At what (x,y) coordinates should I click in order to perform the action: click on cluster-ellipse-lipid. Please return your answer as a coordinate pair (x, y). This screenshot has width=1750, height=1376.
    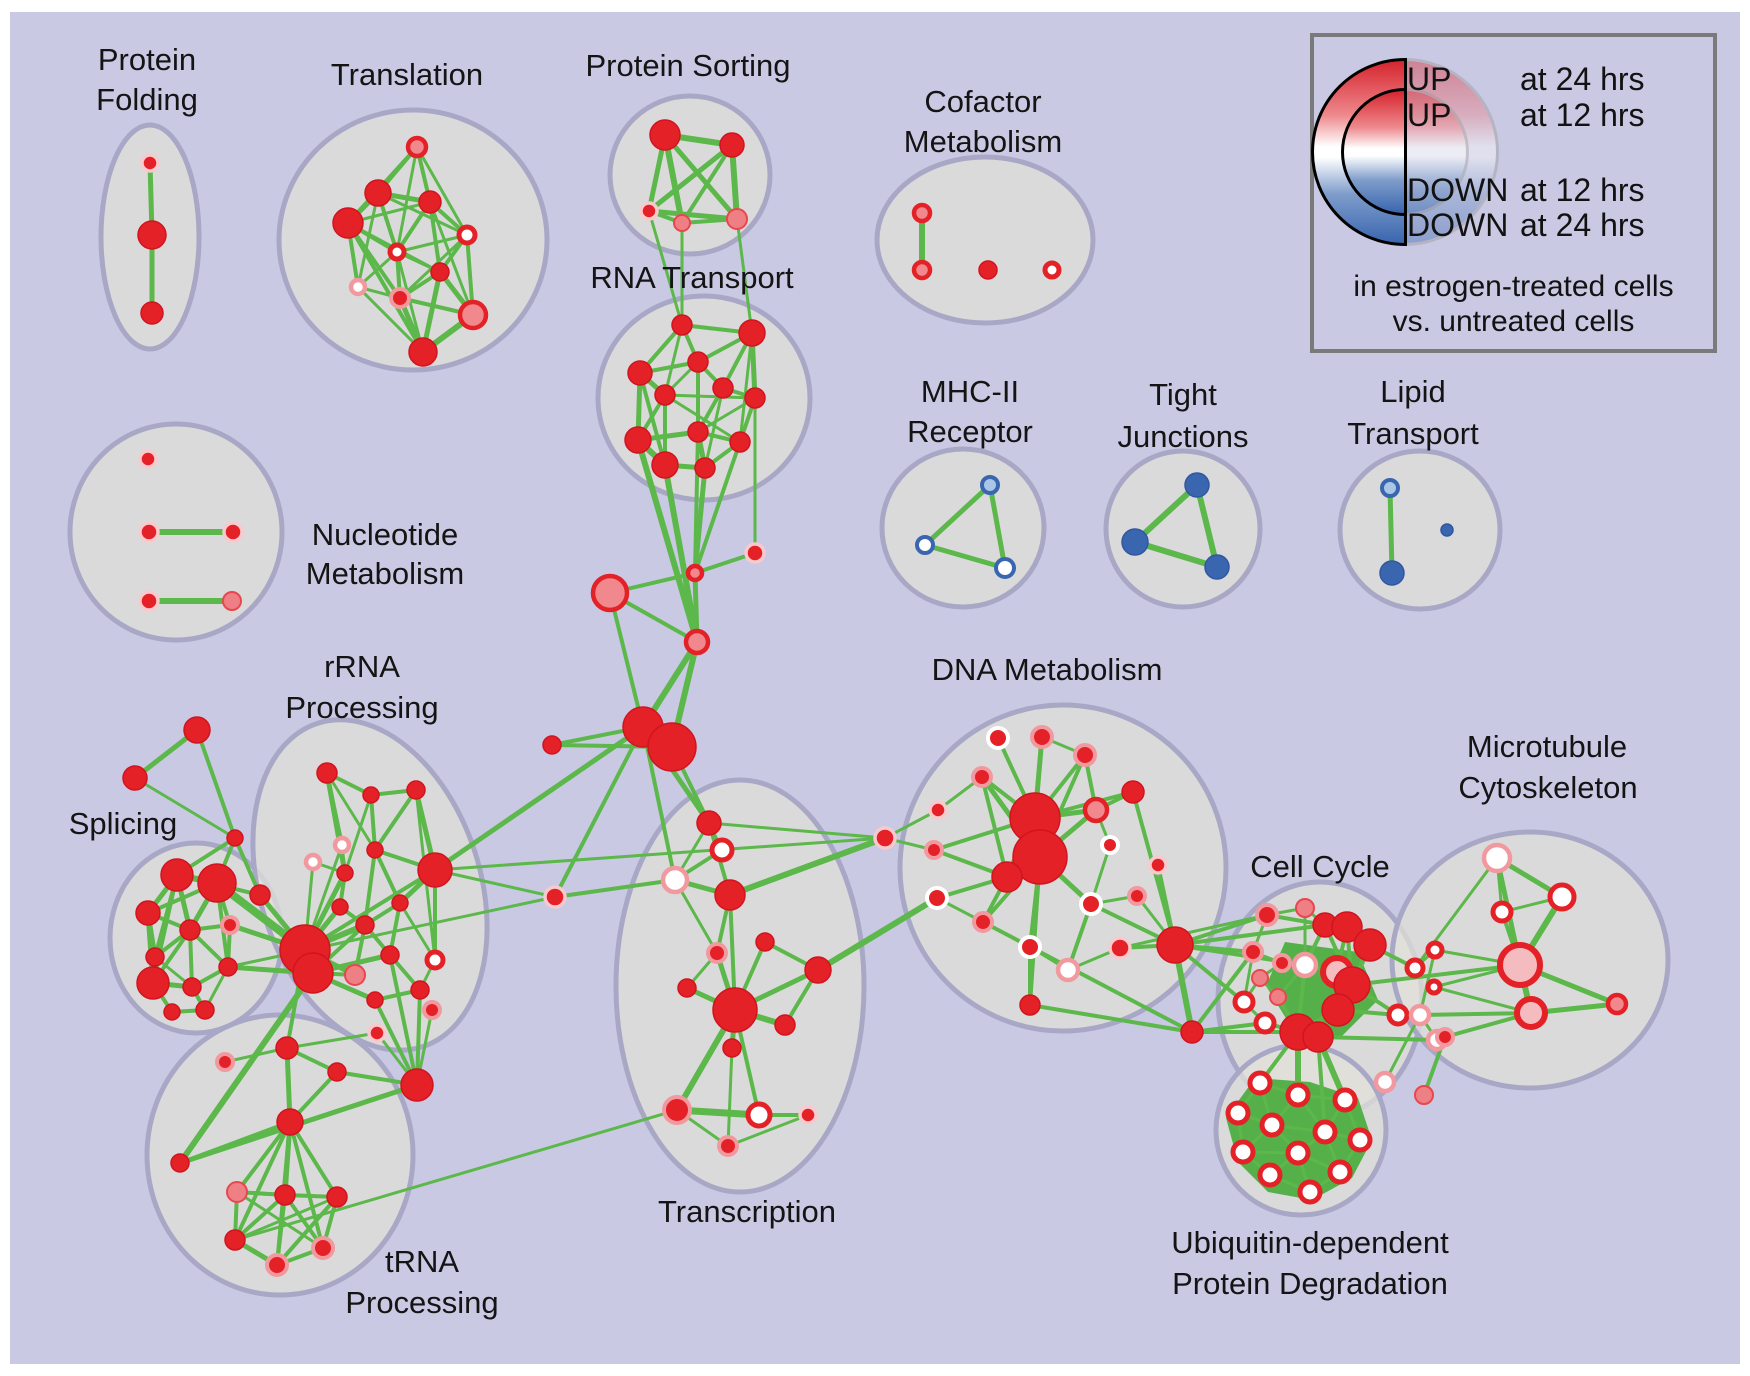
    Looking at the image, I should click on (1420, 530).